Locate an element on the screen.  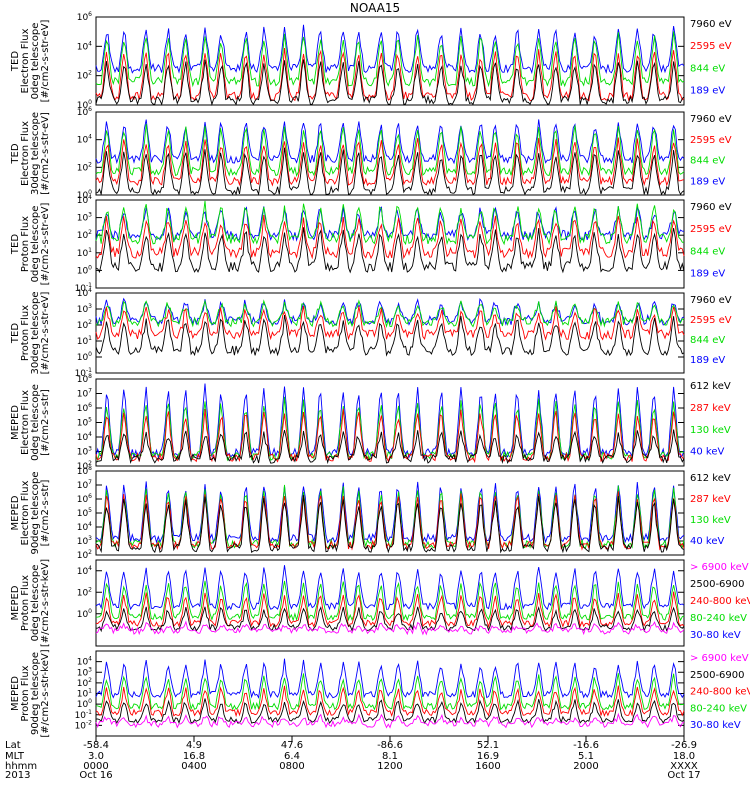
footer-value: Oct 17 is located at coordinates (683, 775).